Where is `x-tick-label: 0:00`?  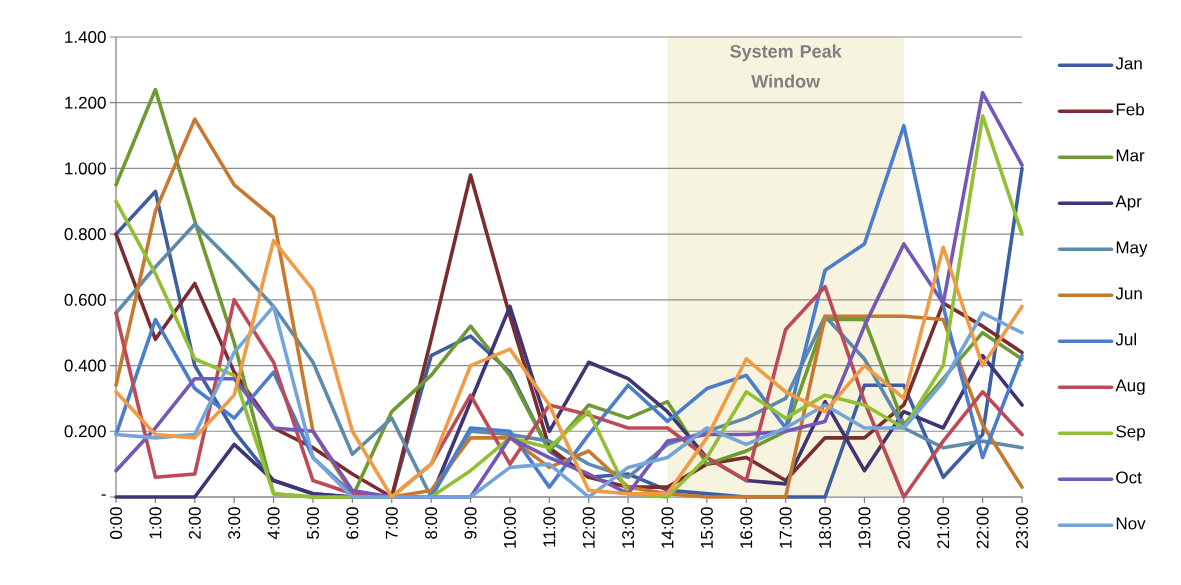 x-tick-label: 0:00 is located at coordinates (116, 523).